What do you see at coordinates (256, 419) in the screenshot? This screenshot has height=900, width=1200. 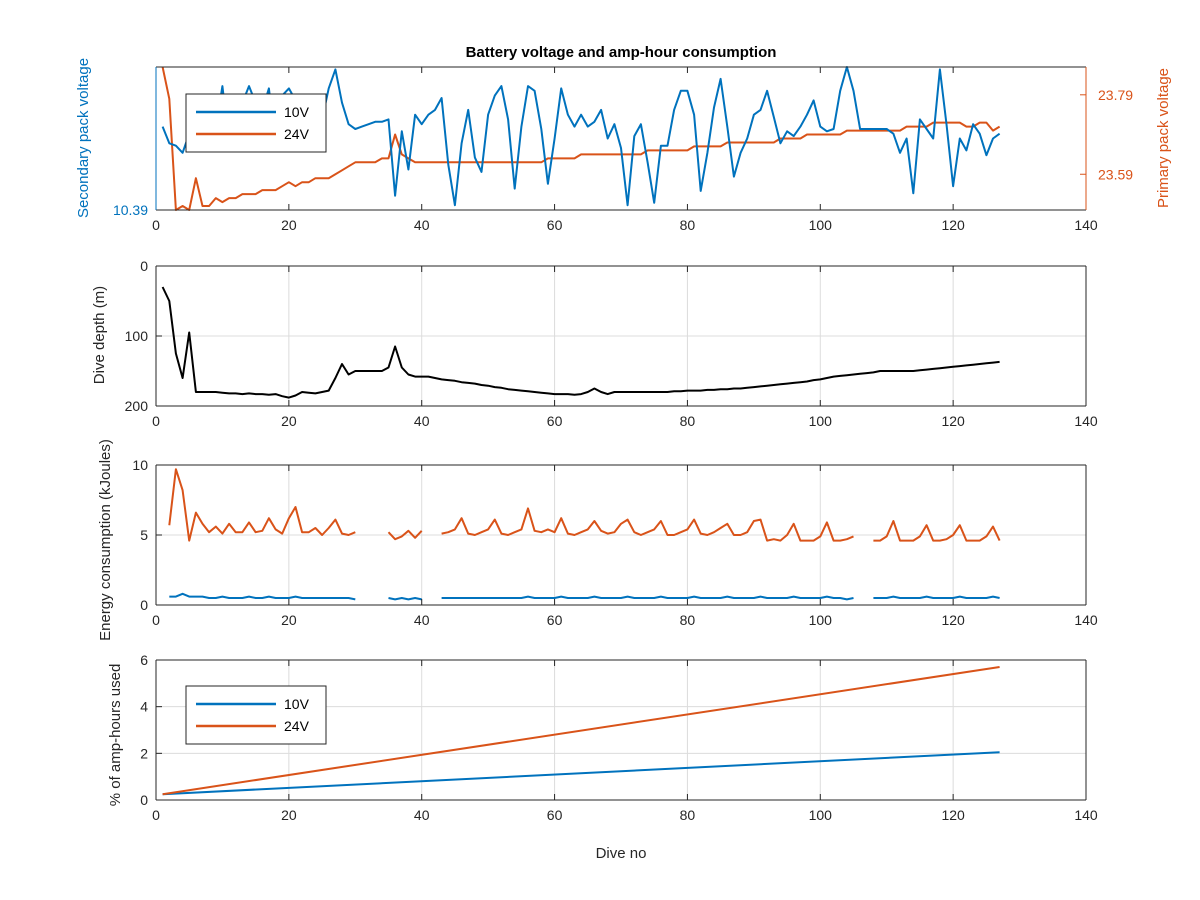 I see `legend-layer: 10V 24V 10V 24V` at bounding box center [256, 419].